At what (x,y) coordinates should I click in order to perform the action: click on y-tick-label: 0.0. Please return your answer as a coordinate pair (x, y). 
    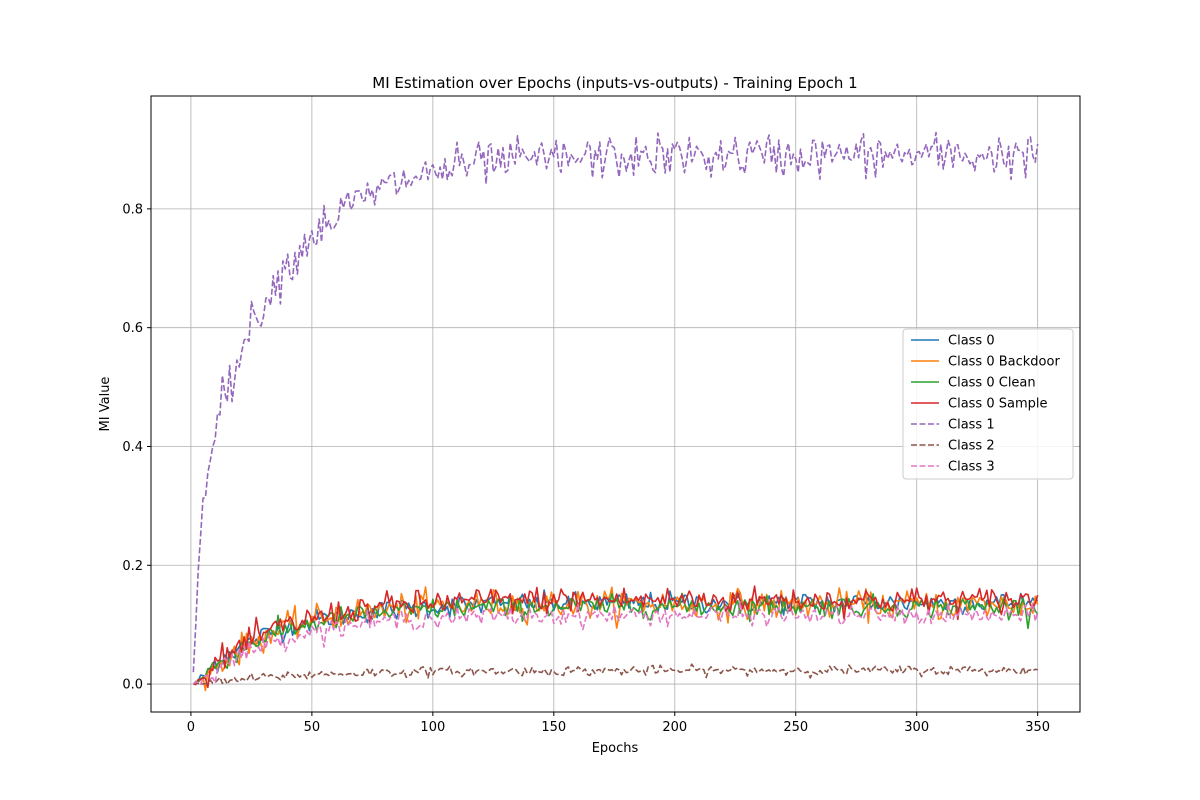
    Looking at the image, I should click on (132, 685).